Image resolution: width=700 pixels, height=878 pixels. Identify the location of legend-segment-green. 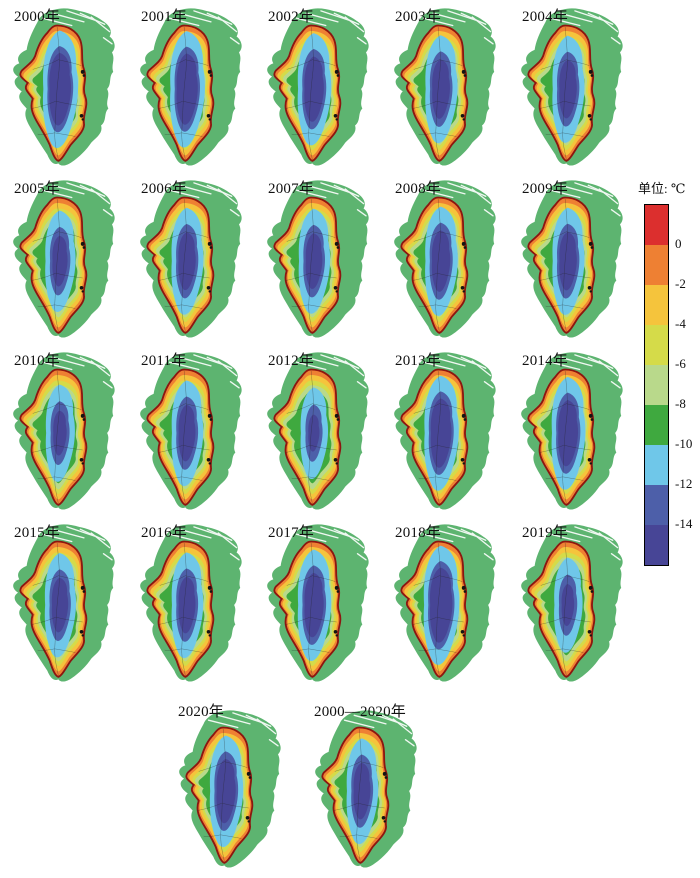
(656, 425).